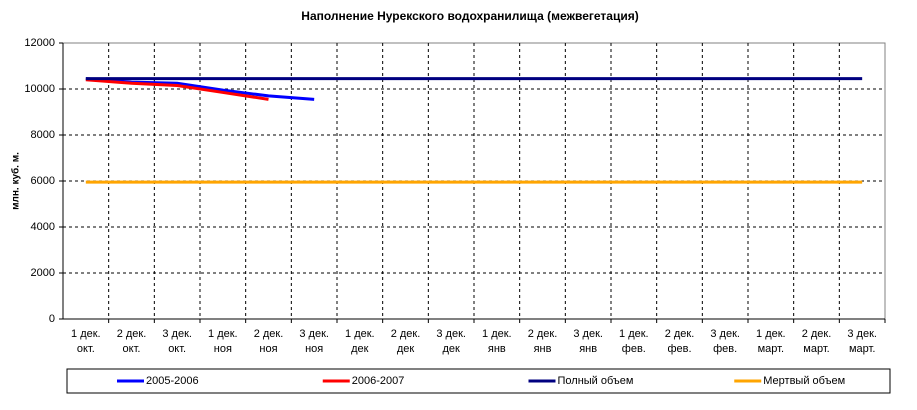  What do you see at coordinates (177, 341) in the screenshot?
I see `x-tick-label: 3 дек. окт.` at bounding box center [177, 341].